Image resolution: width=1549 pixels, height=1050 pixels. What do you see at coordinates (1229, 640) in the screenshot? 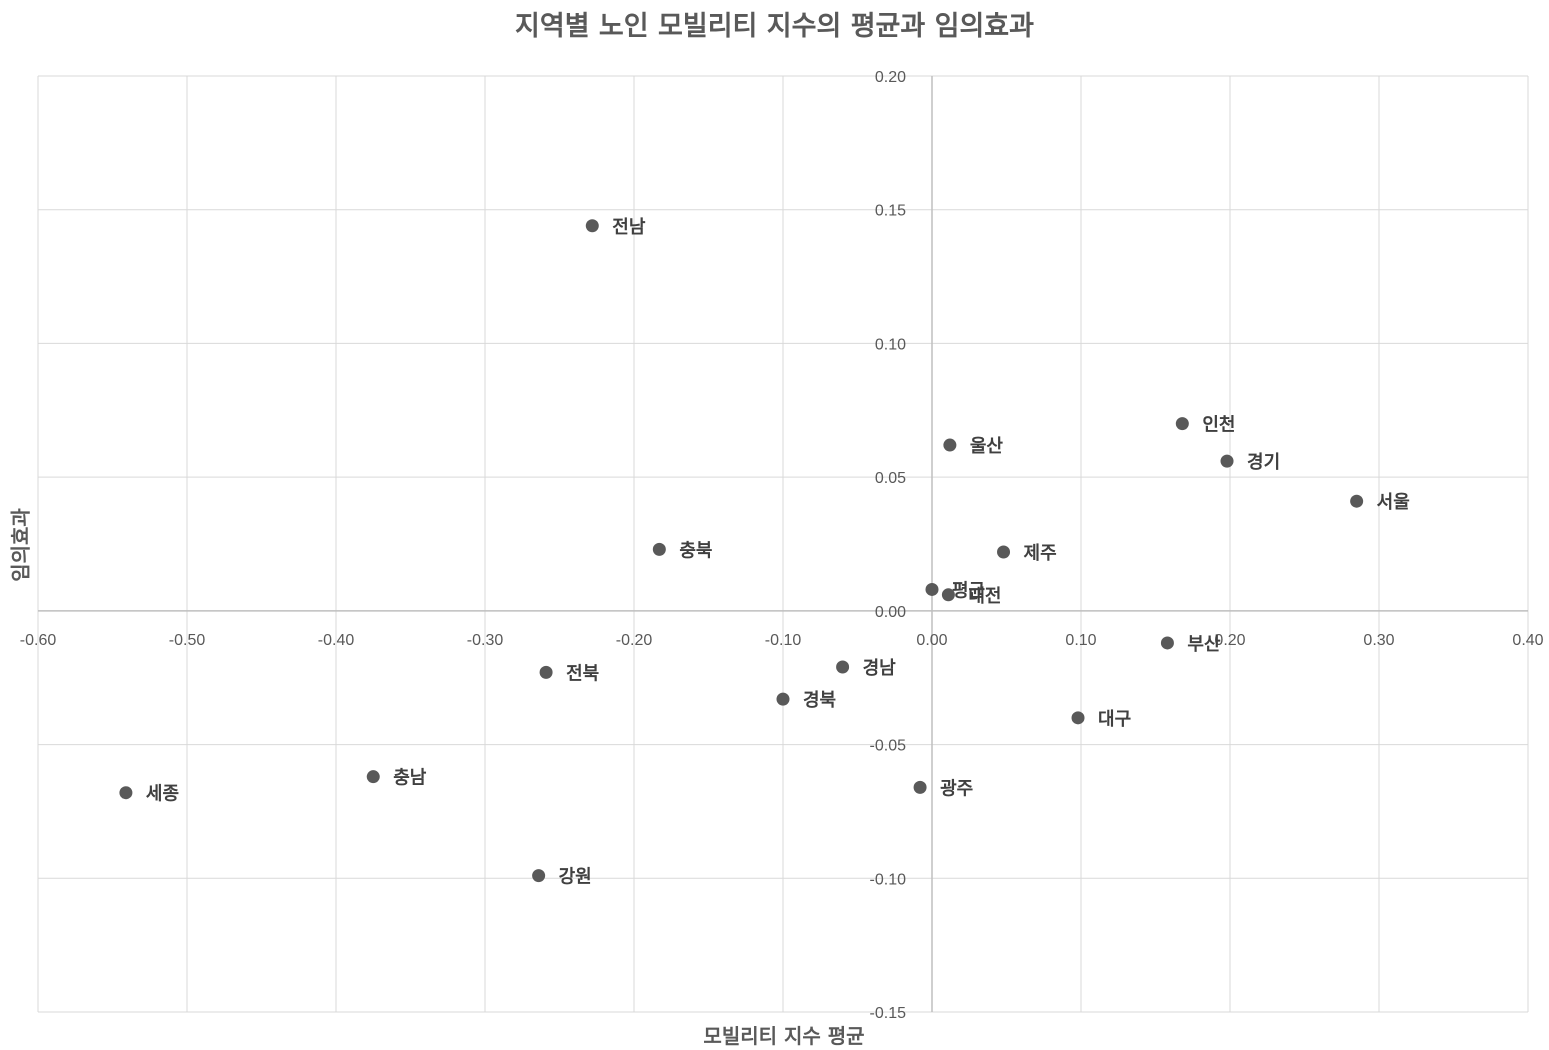
I see `x-tick-label: 0.20` at bounding box center [1229, 640].